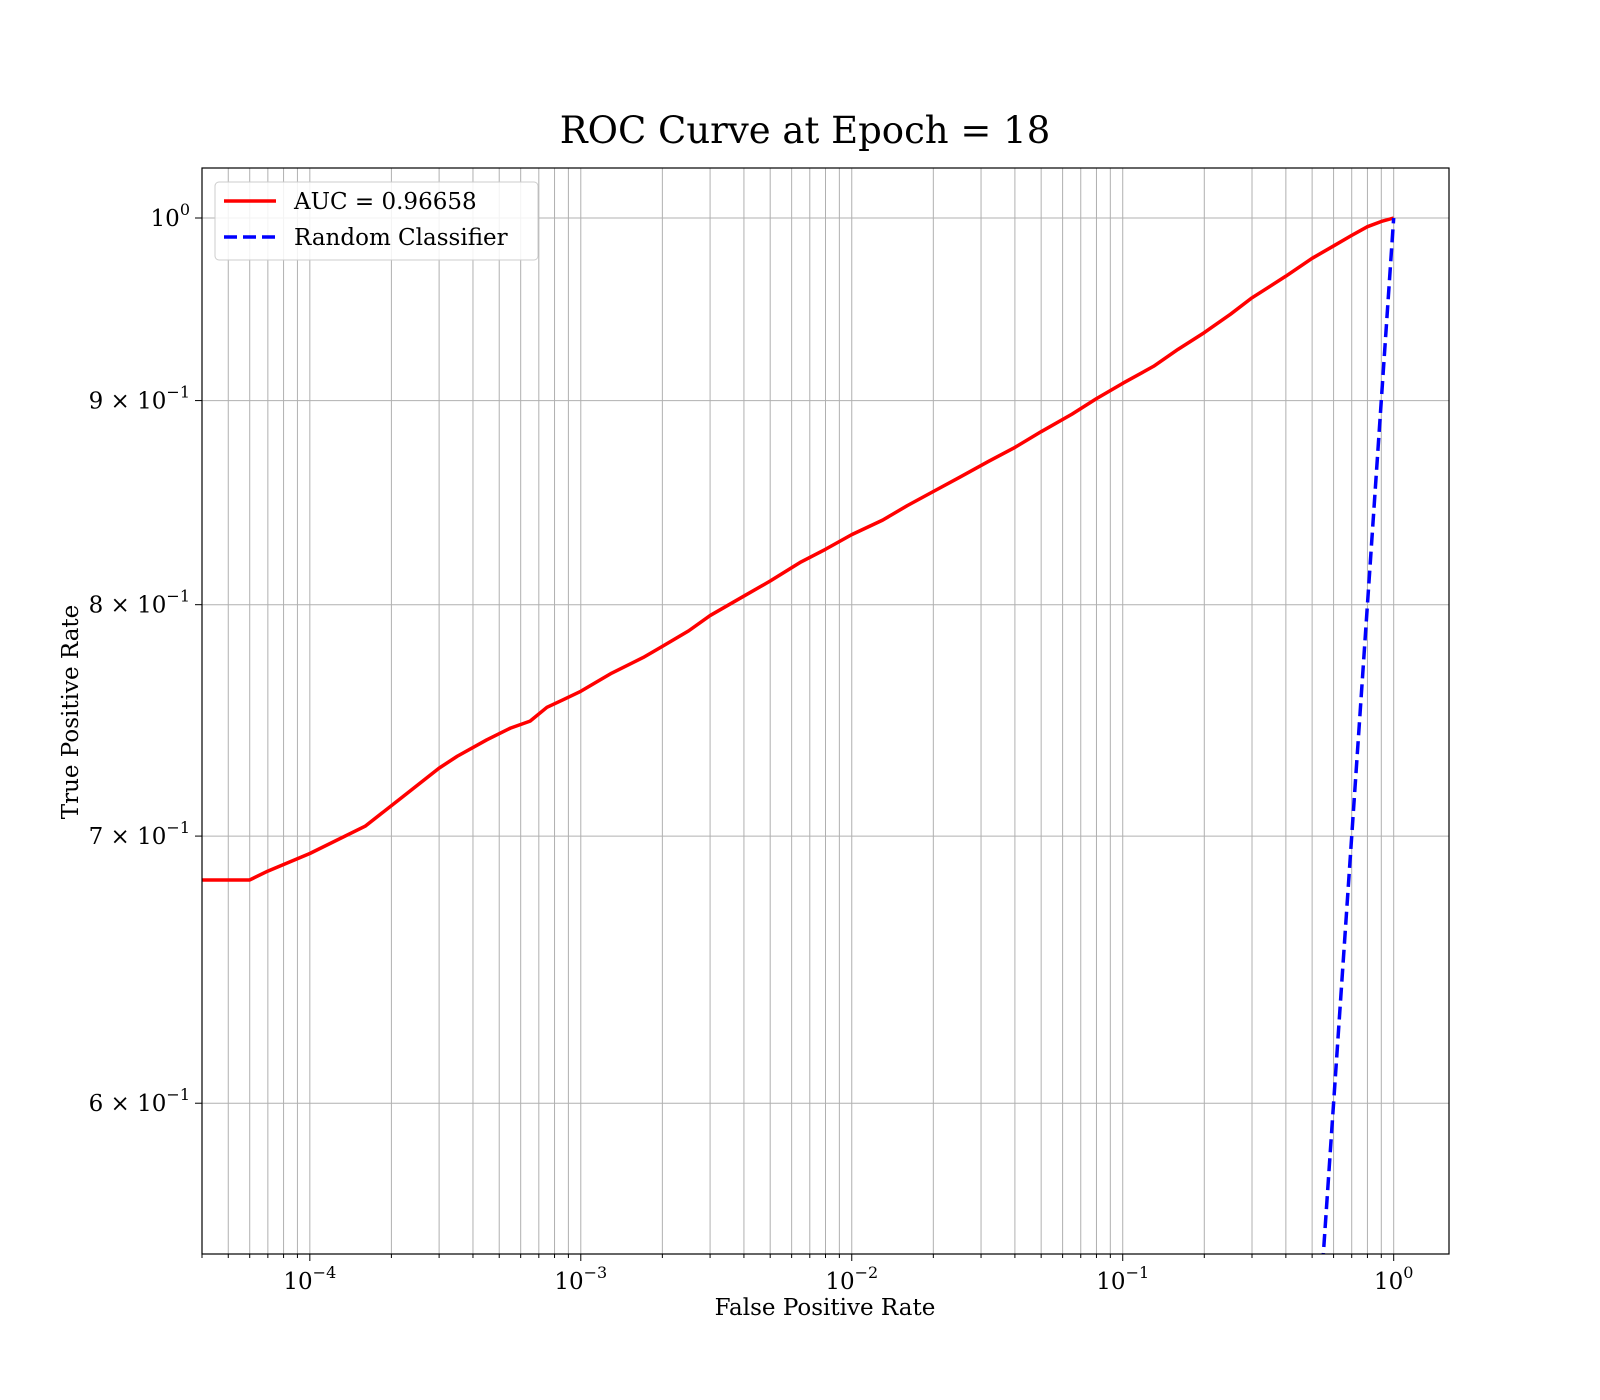 The width and height of the screenshot is (1600, 1400). What do you see at coordinates (1393, 1279) in the screenshot?
I see `x-tick-label: 10⁰` at bounding box center [1393, 1279].